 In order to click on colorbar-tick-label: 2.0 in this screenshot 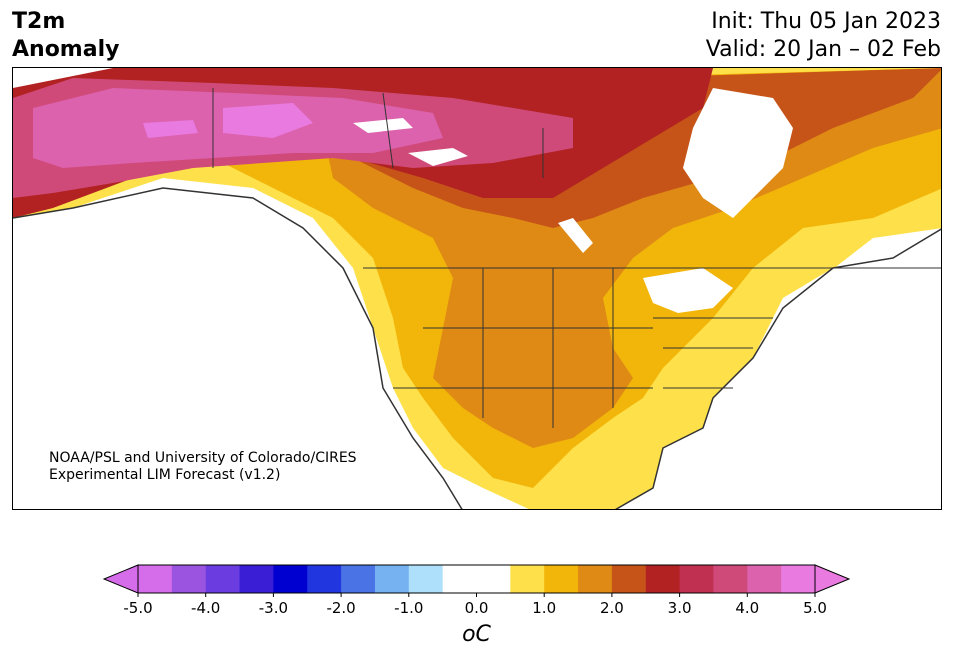, I will do `click(612, 608)`.